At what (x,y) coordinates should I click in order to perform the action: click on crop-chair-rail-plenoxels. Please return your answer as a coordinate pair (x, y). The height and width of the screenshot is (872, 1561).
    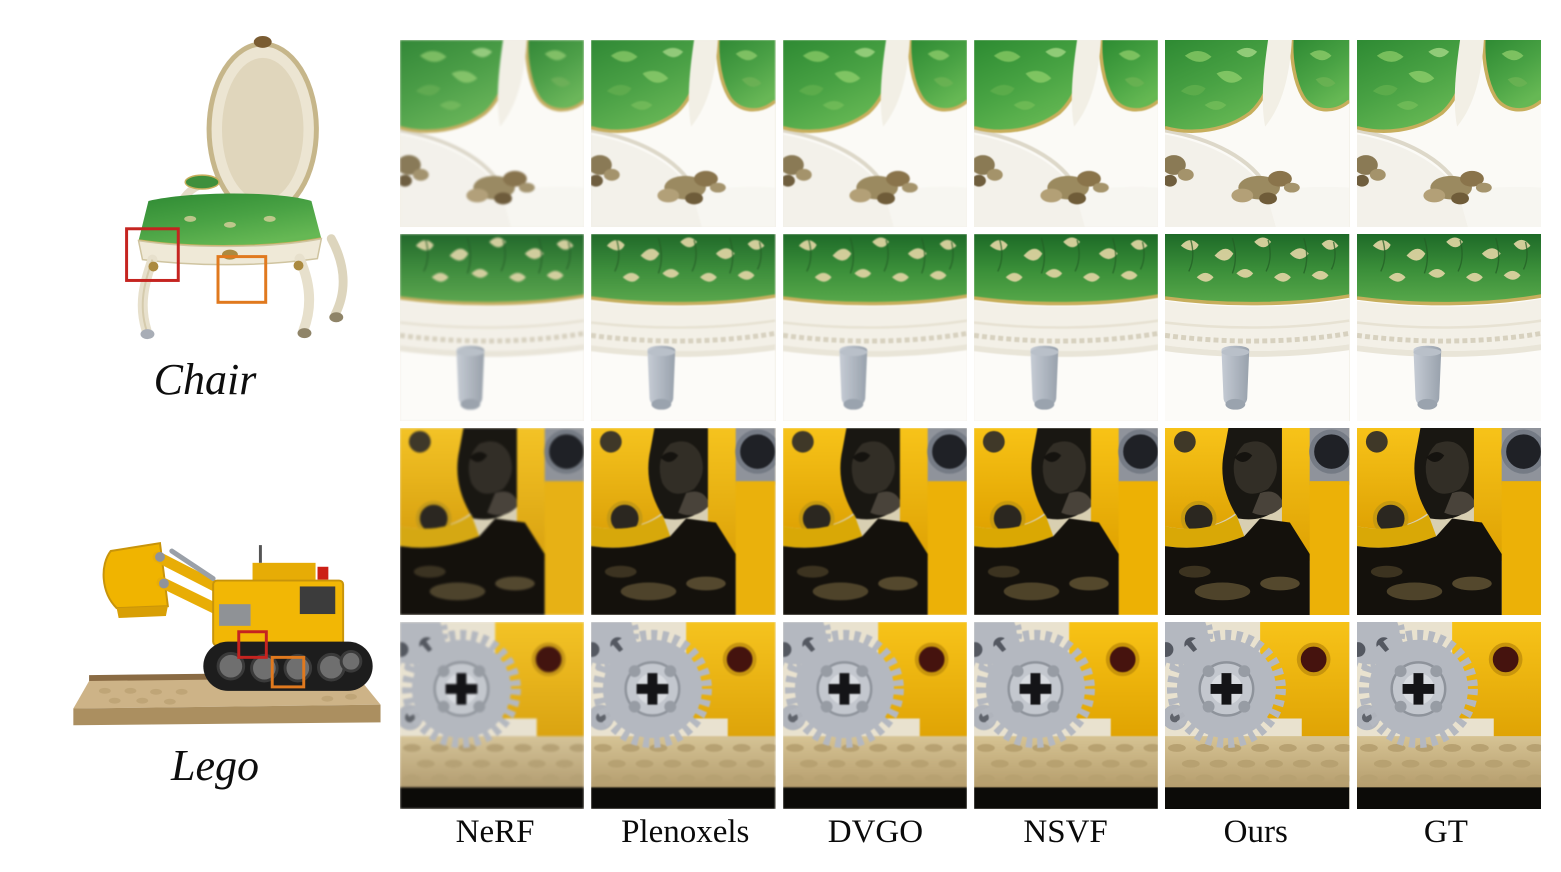
    Looking at the image, I should click on (683, 327).